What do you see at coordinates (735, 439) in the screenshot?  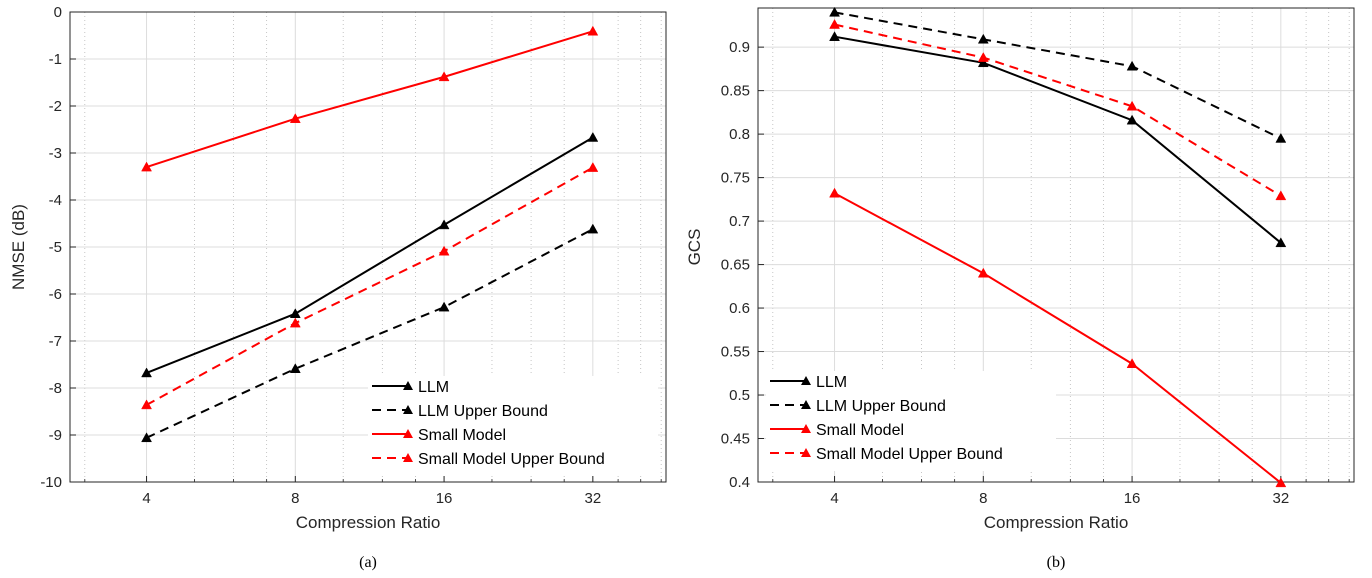 I see `y-tick-label: 0.45` at bounding box center [735, 439].